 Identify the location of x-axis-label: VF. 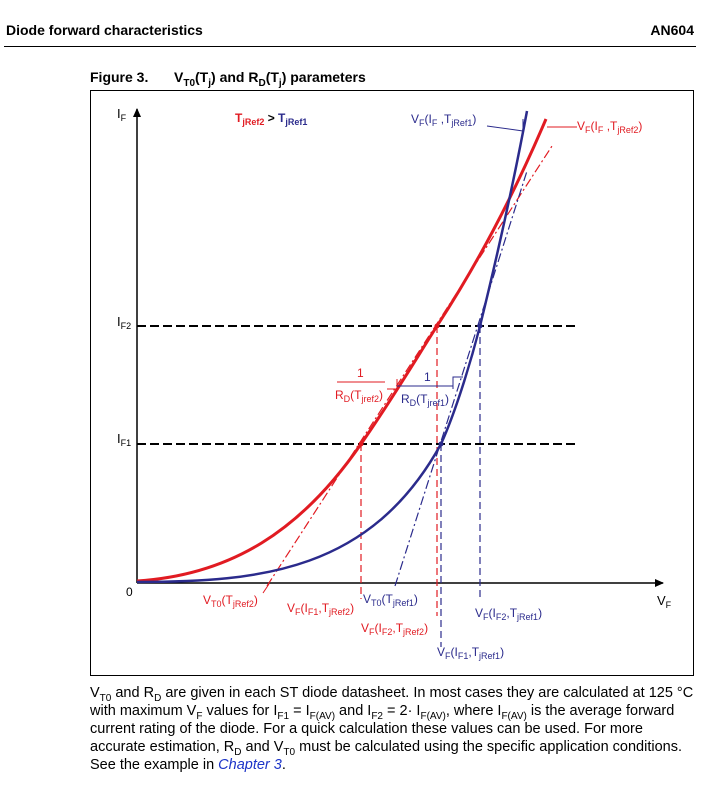
(664, 601).